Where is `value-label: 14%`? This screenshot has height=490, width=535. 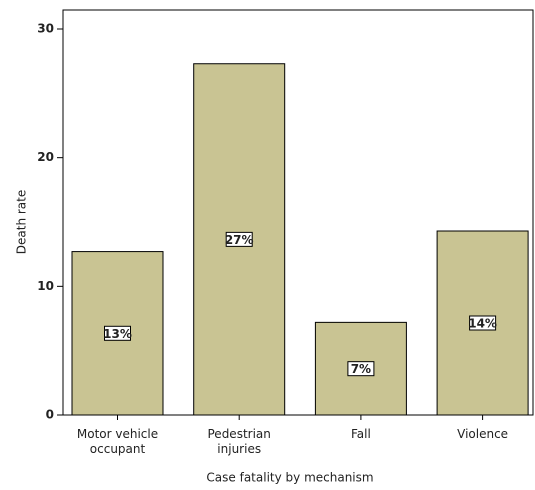
value-label: 14% is located at coordinates (482, 324).